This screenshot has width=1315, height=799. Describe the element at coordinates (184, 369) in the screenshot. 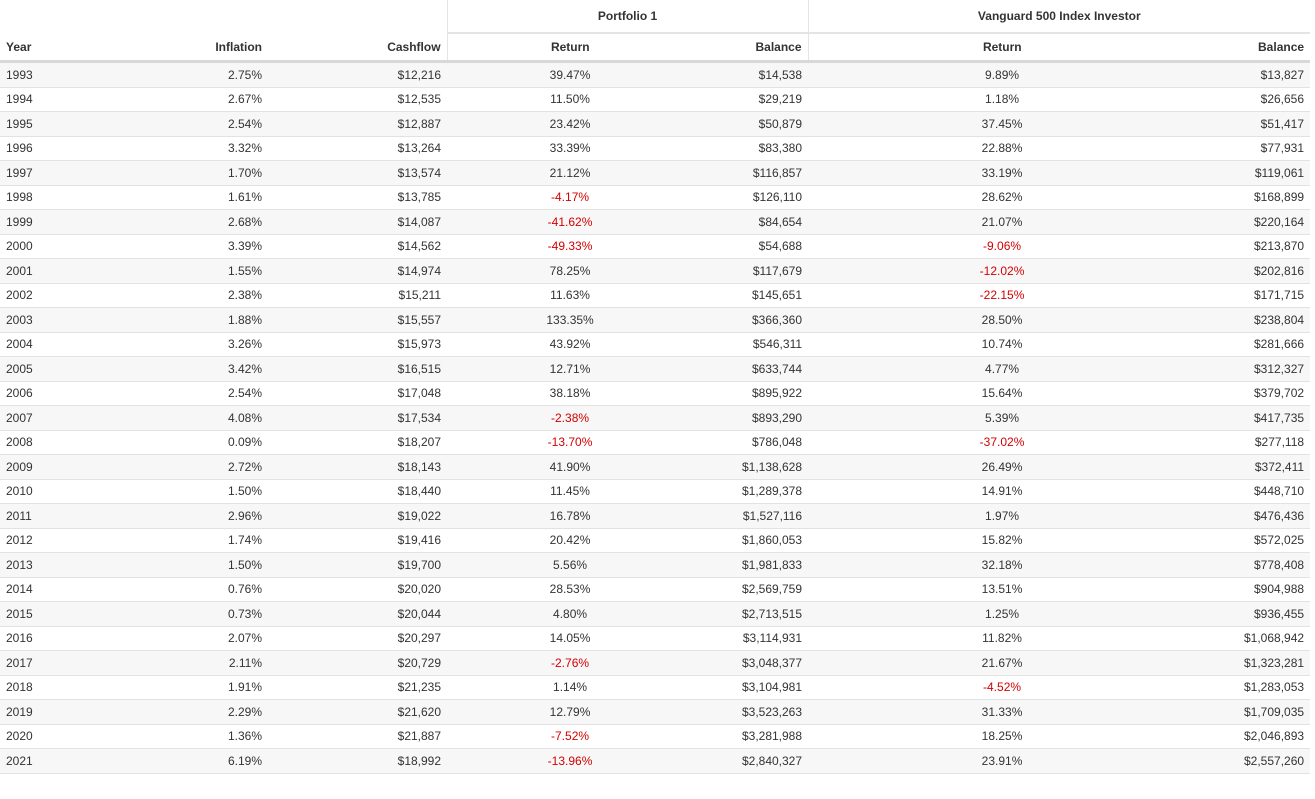

I see `table-cell: 3.42%` at that location.